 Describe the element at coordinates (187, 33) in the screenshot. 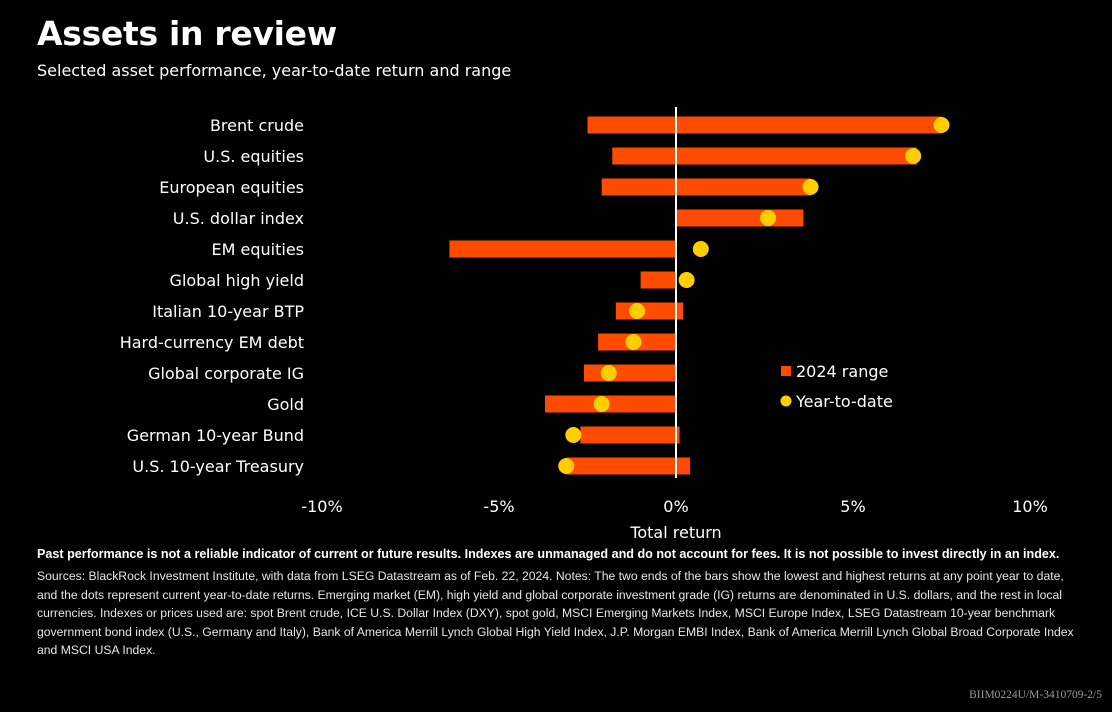

I see `chart-title: Assets in review` at that location.